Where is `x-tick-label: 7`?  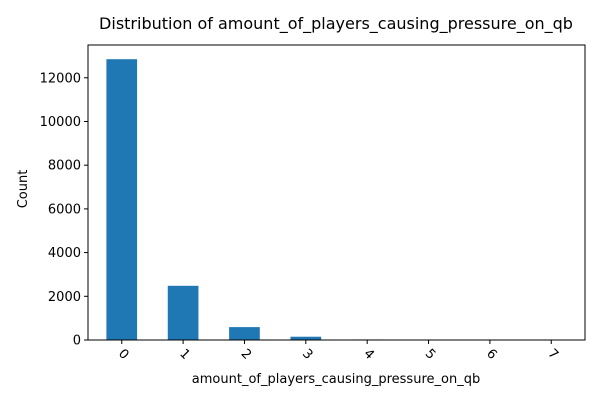
x-tick-label: 7 is located at coordinates (552, 354).